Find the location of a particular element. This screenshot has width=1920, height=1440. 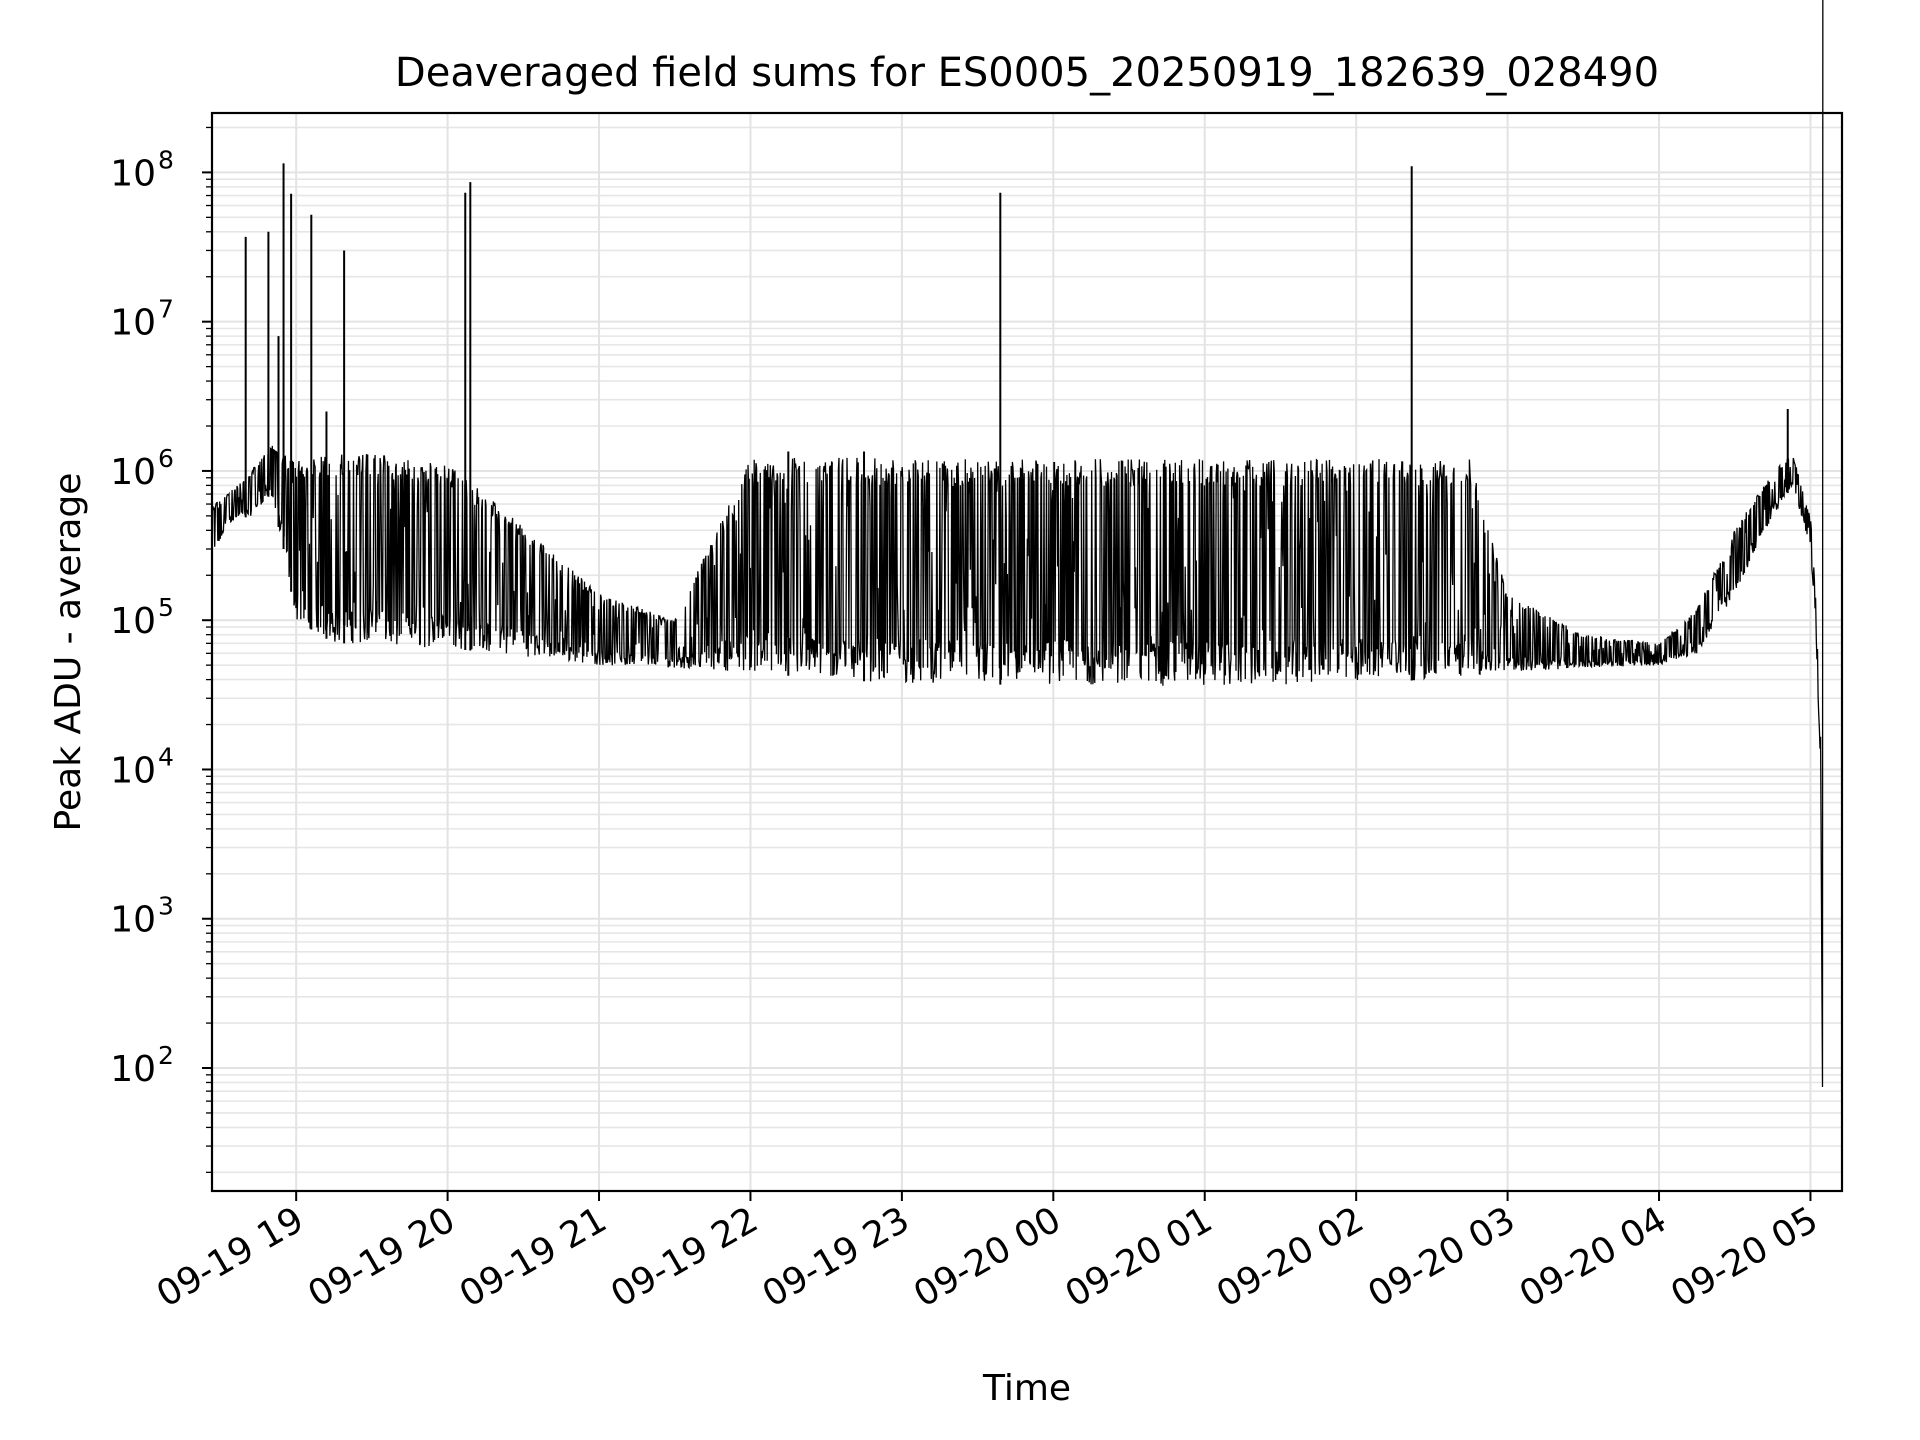

y-axis-label: Peak ADU - average is located at coordinates (68, 652).